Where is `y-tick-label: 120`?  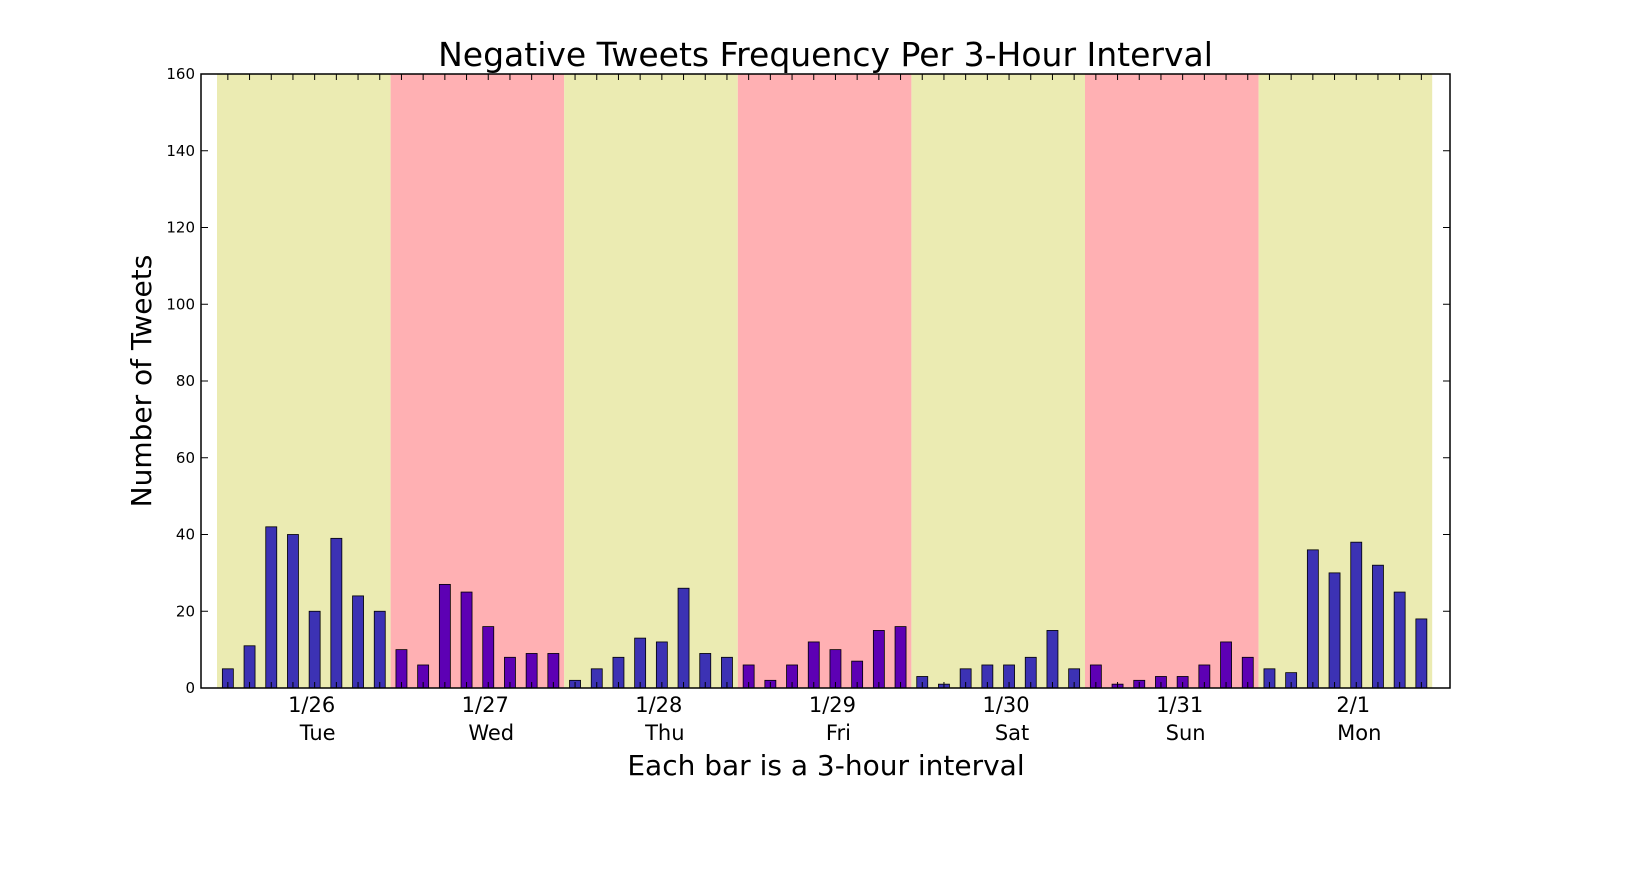
y-tick-label: 120 is located at coordinates (180, 228).